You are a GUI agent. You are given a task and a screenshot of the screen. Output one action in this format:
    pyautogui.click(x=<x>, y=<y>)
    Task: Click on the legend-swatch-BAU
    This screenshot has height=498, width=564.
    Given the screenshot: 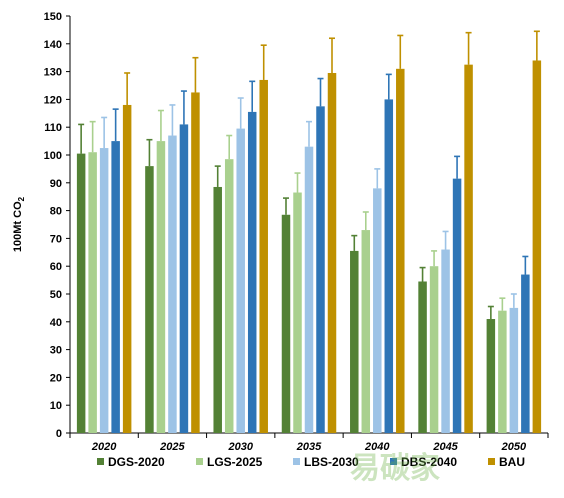 What is the action you would take?
    pyautogui.click(x=491, y=461)
    